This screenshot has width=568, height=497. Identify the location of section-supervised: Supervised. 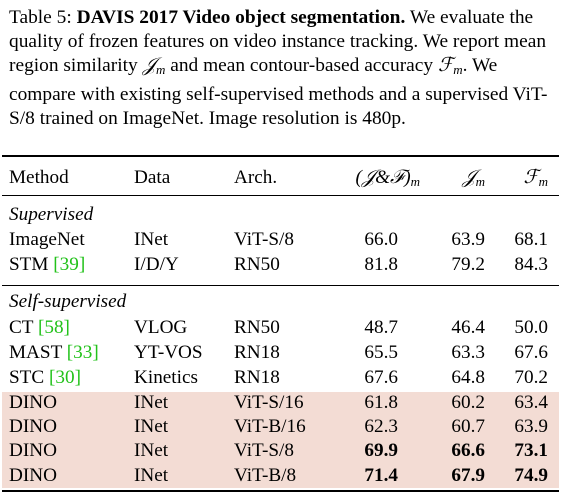
(51, 214).